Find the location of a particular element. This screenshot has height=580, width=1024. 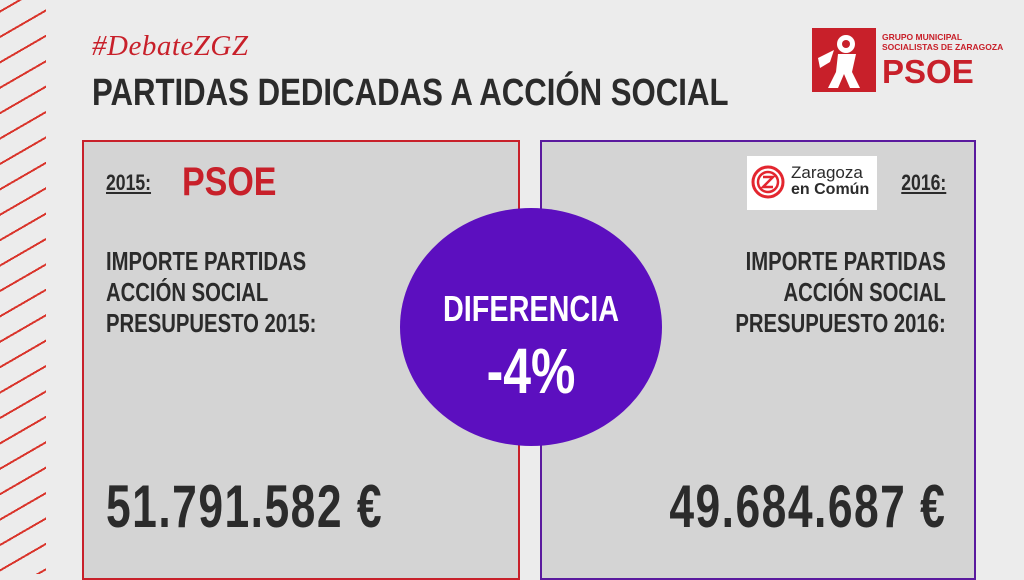

budget-label-line: PRESUPUESTO 2016: is located at coordinates (840, 323).